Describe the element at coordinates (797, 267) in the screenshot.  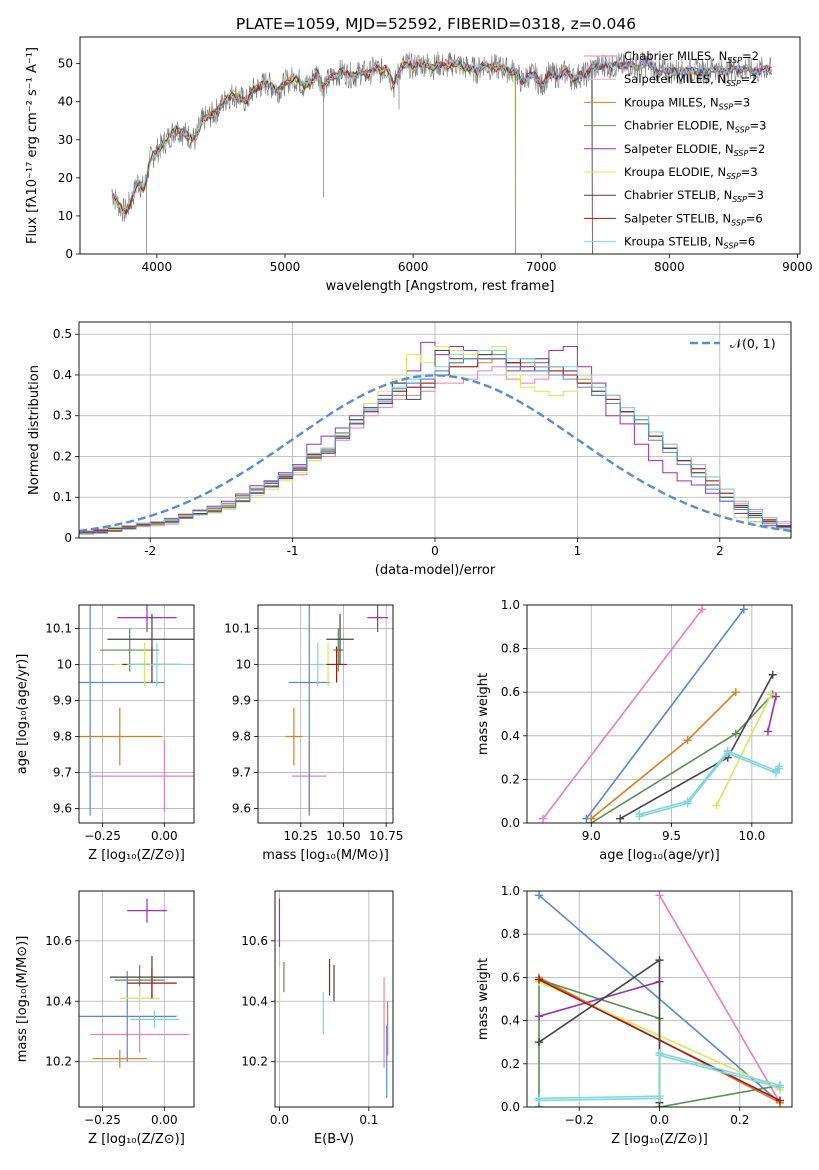
I see `x-tick-label: 9000` at that location.